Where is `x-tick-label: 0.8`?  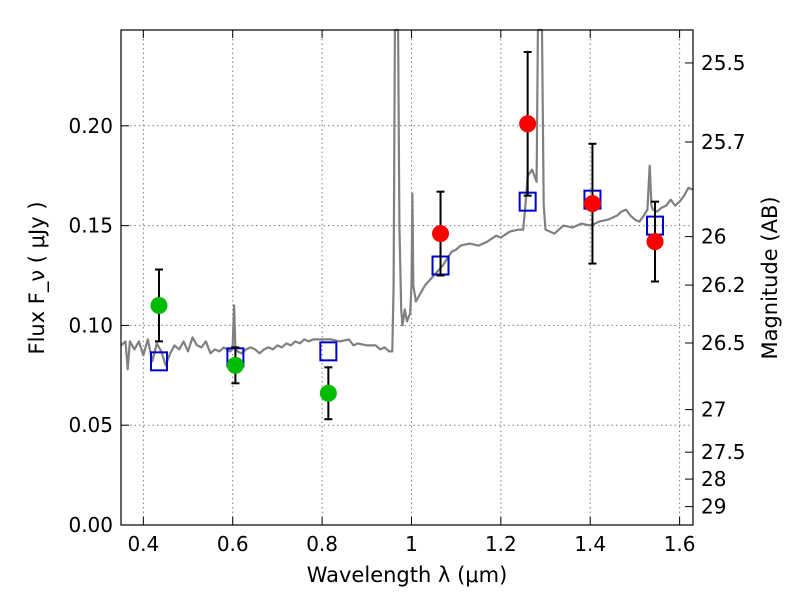 x-tick-label: 0.8 is located at coordinates (322, 544).